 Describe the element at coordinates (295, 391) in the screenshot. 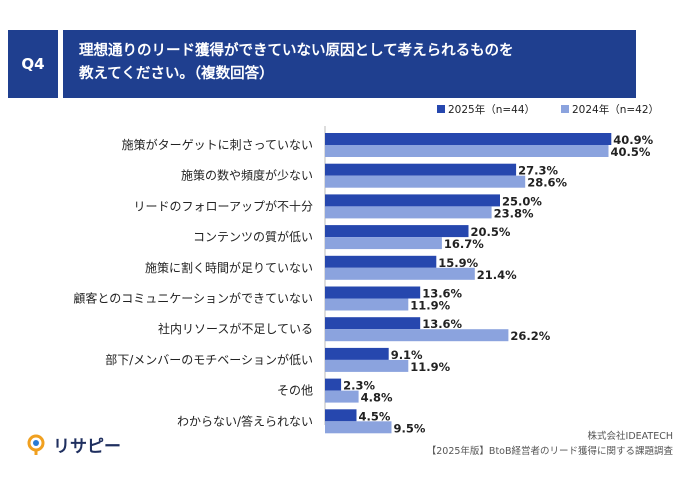

I see `category-label: その他` at that location.